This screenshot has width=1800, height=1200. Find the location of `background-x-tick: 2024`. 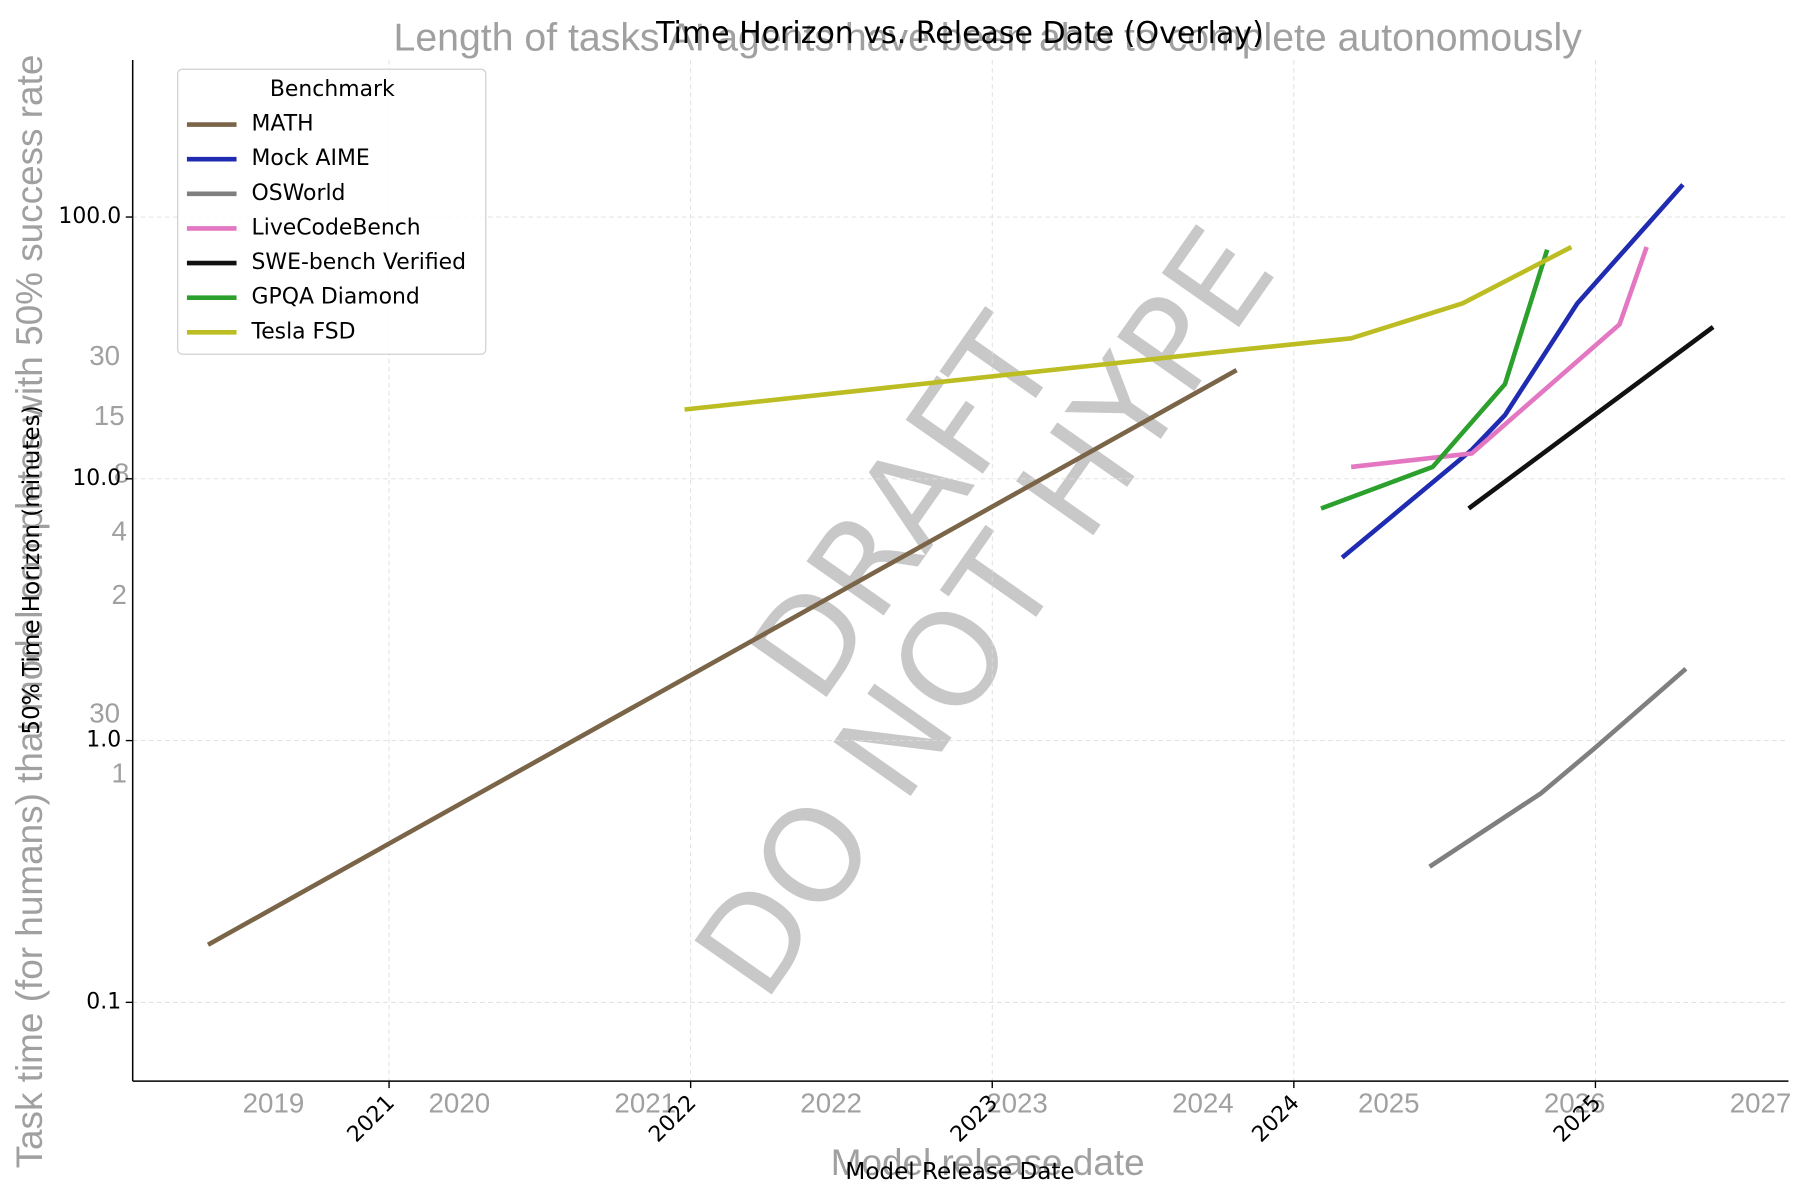

background-x-tick: 2024 is located at coordinates (1203, 1103).